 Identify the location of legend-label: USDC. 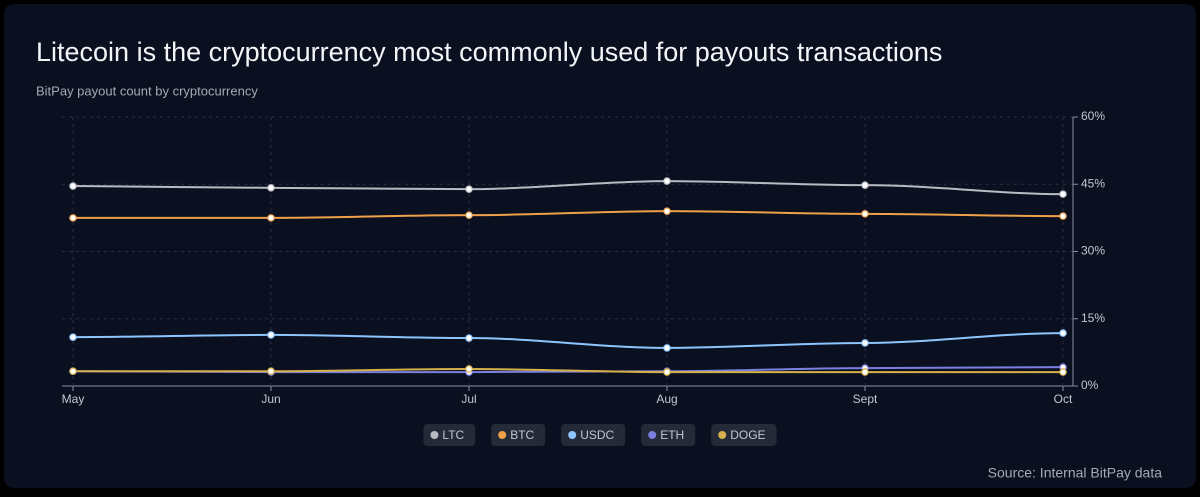
(597, 435).